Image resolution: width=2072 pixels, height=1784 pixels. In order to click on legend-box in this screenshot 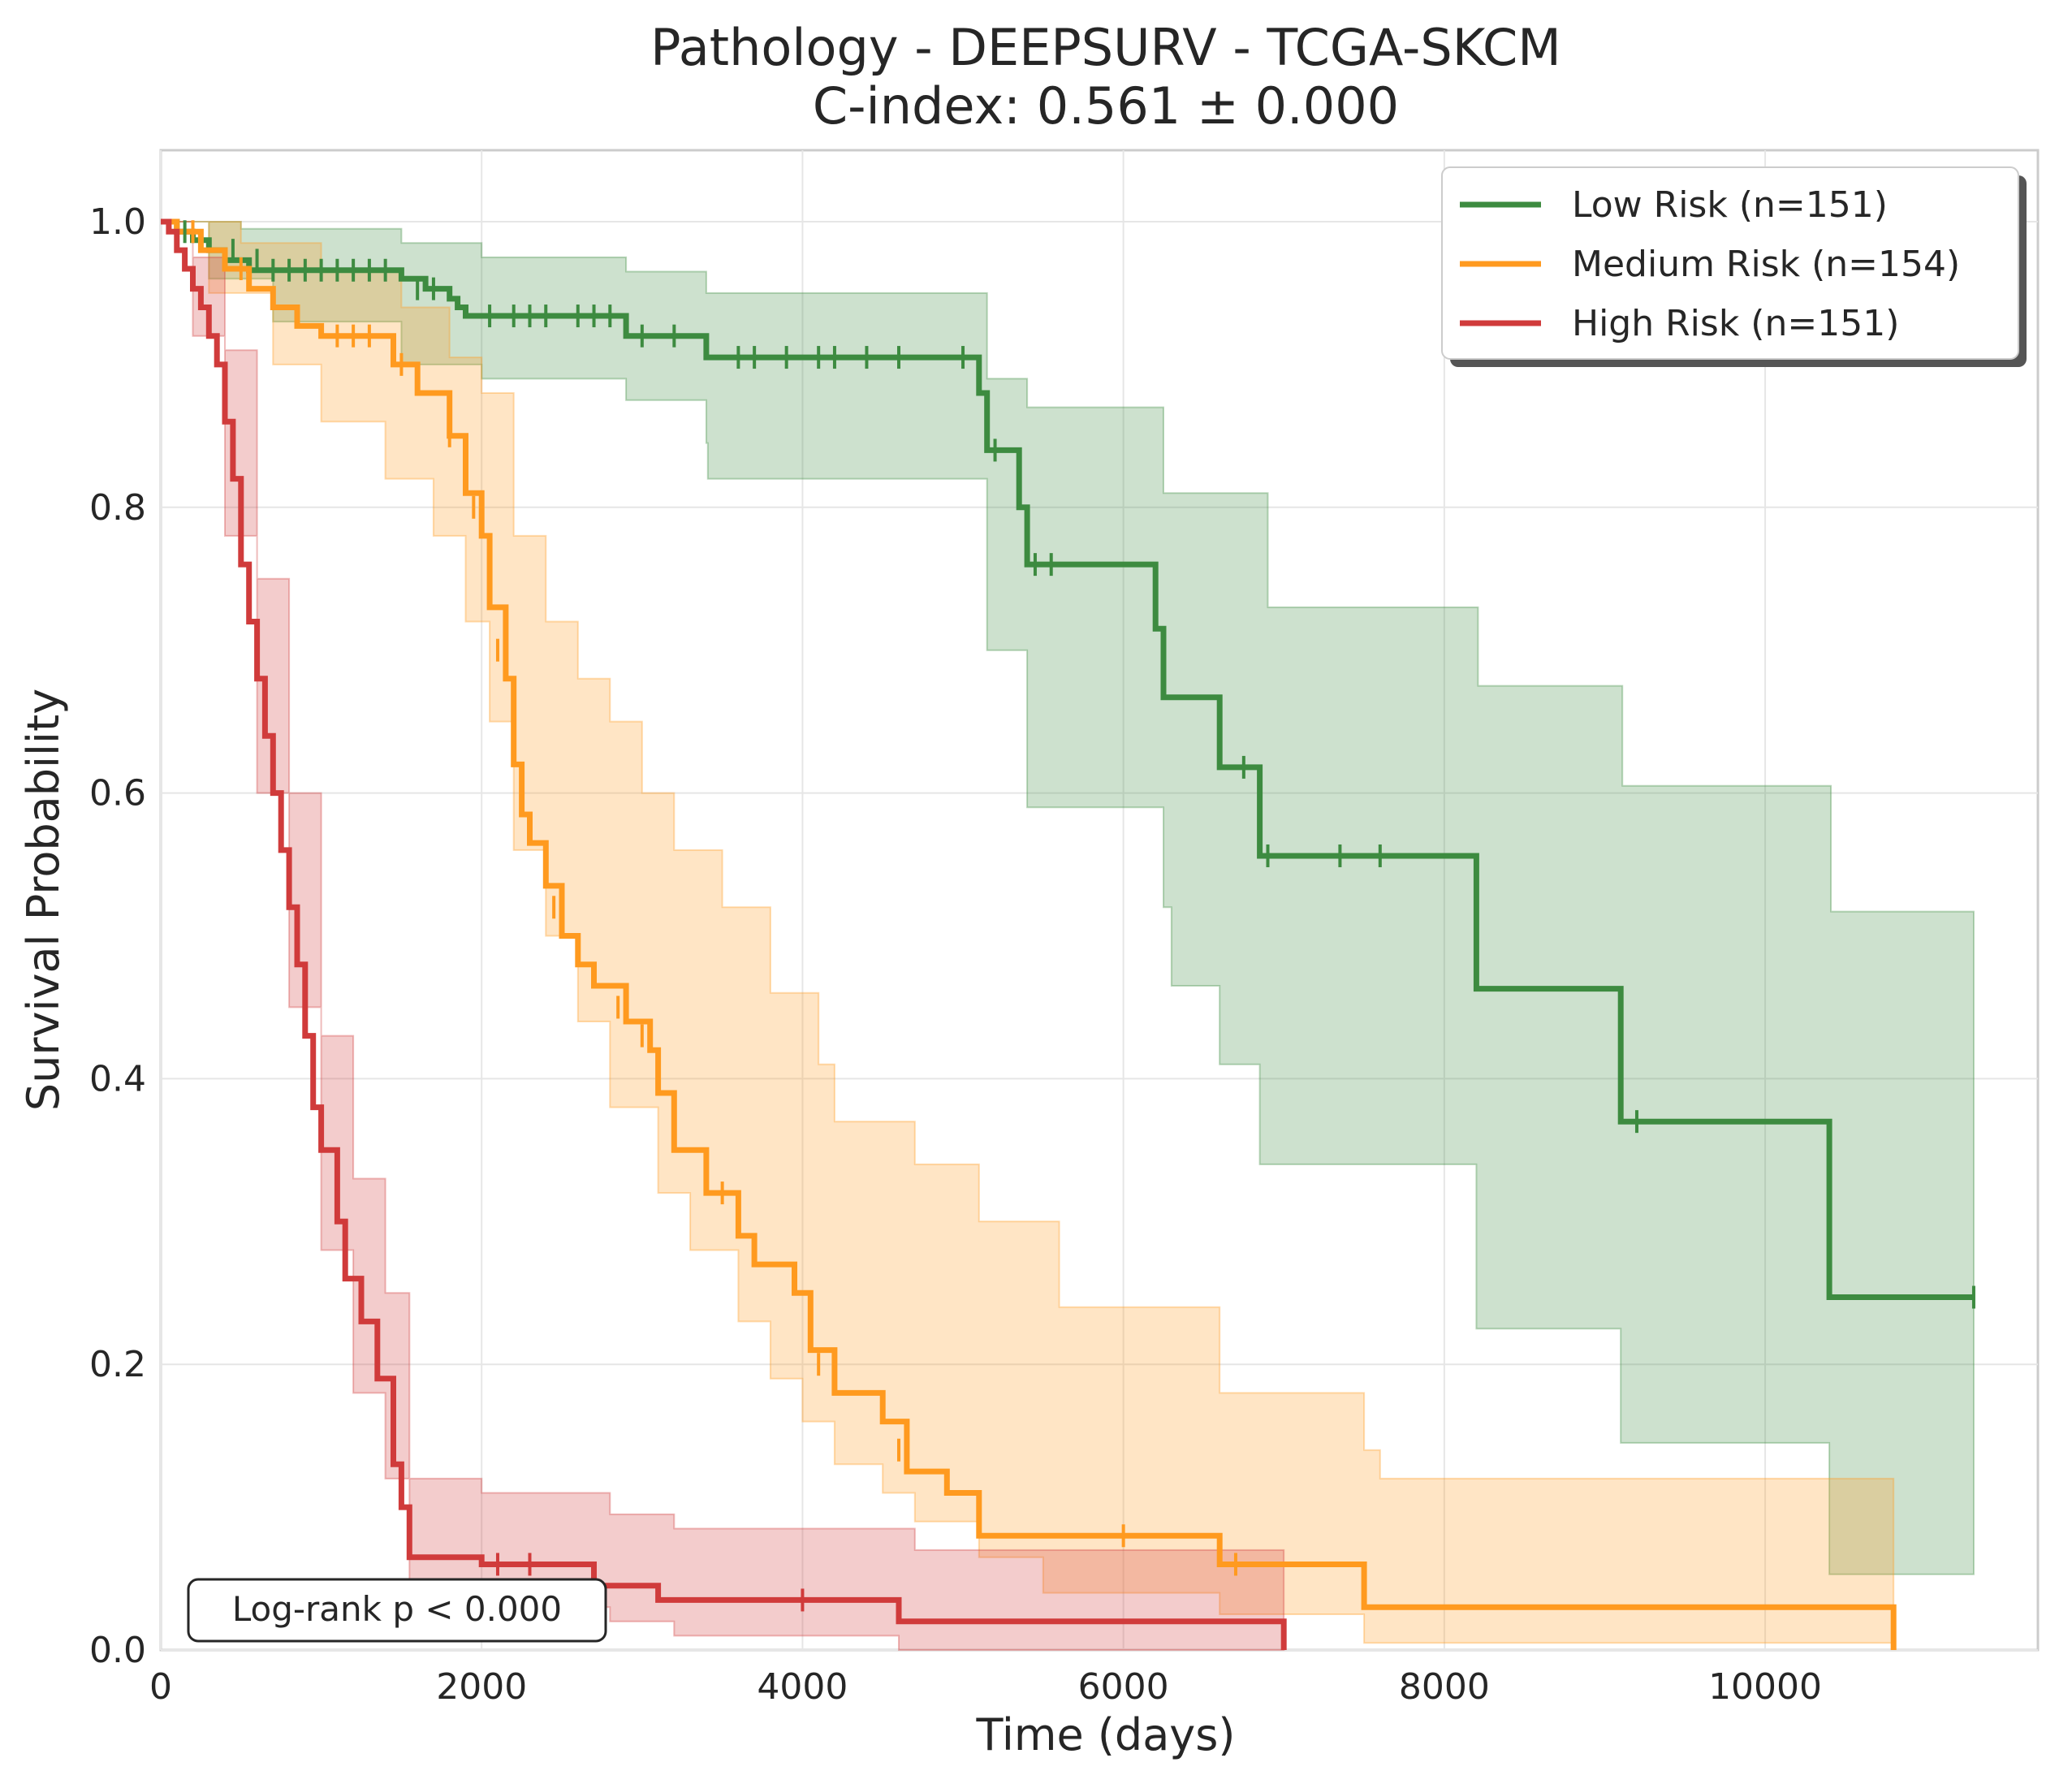, I will do `click(1730, 263)`.